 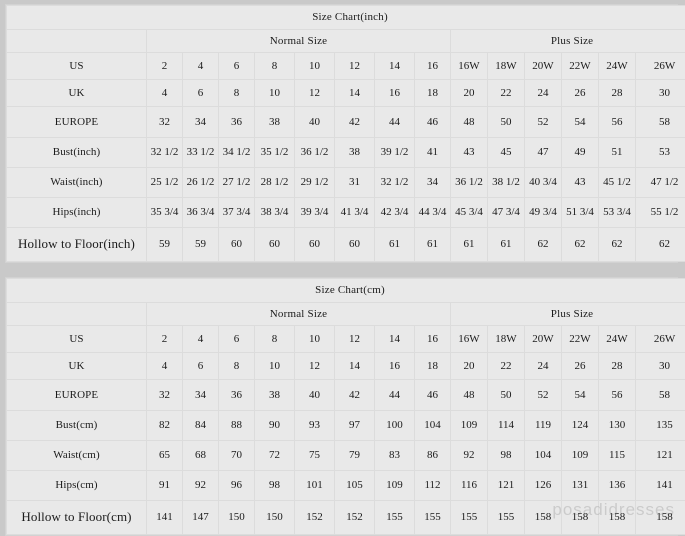 What do you see at coordinates (315, 122) in the screenshot?
I see `data-cell: 40` at bounding box center [315, 122].